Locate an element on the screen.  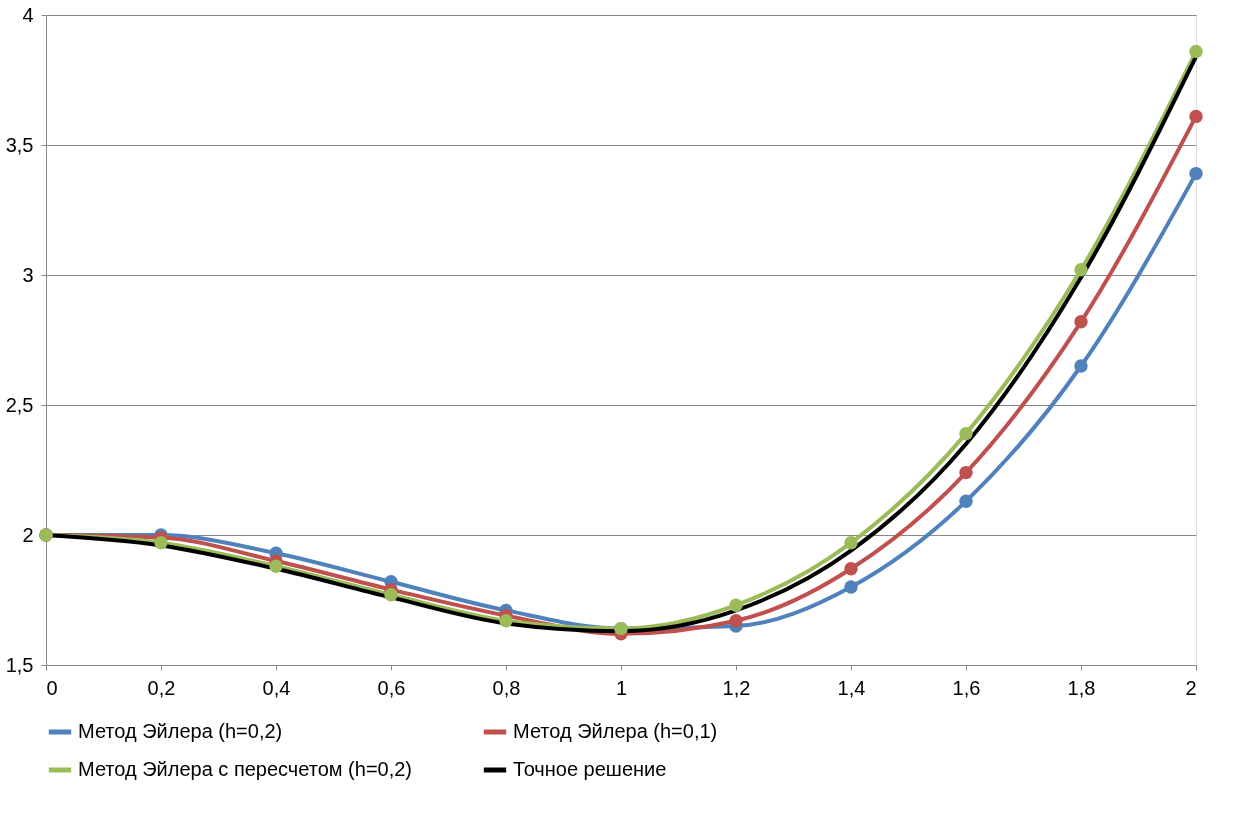
legend-label: Метод Эйлера с пересчетом (h=0,2) is located at coordinates (245, 769).